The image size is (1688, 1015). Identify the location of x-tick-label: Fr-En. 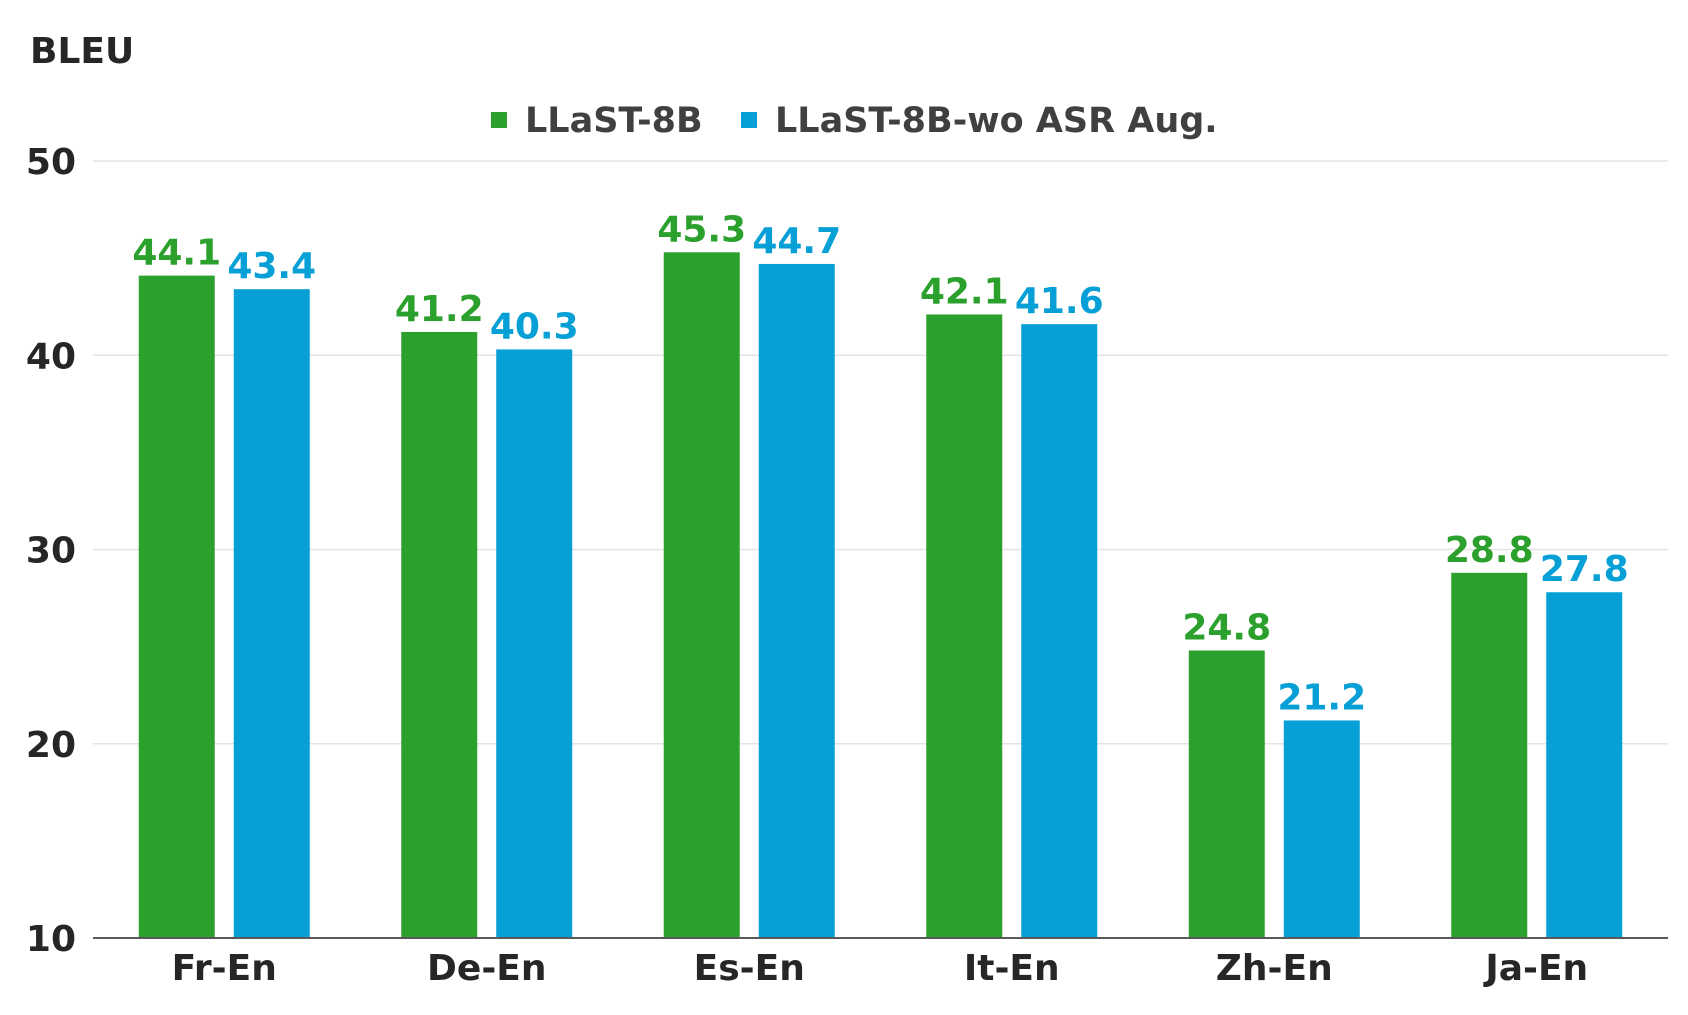
(224, 968).